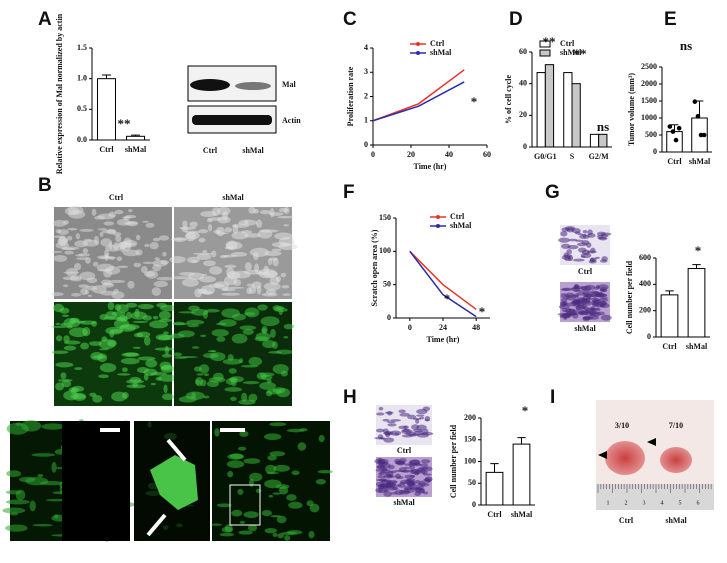 Image resolution: width=727 pixels, height=563 pixels. Describe the element at coordinates (124, 123) in the screenshot. I see `annotation: **` at that location.